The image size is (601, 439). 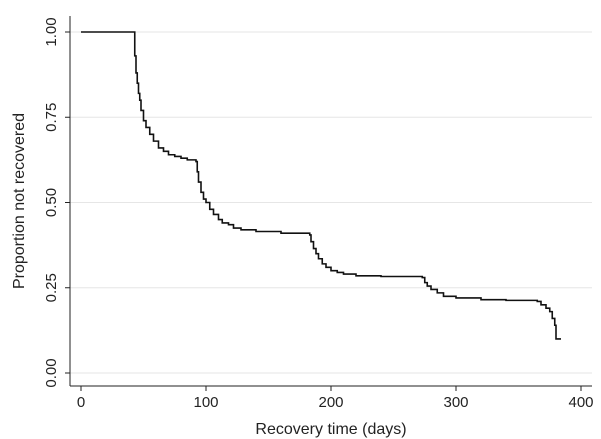 What do you see at coordinates (205, 402) in the screenshot?
I see `x-tick-label: 100` at bounding box center [205, 402].